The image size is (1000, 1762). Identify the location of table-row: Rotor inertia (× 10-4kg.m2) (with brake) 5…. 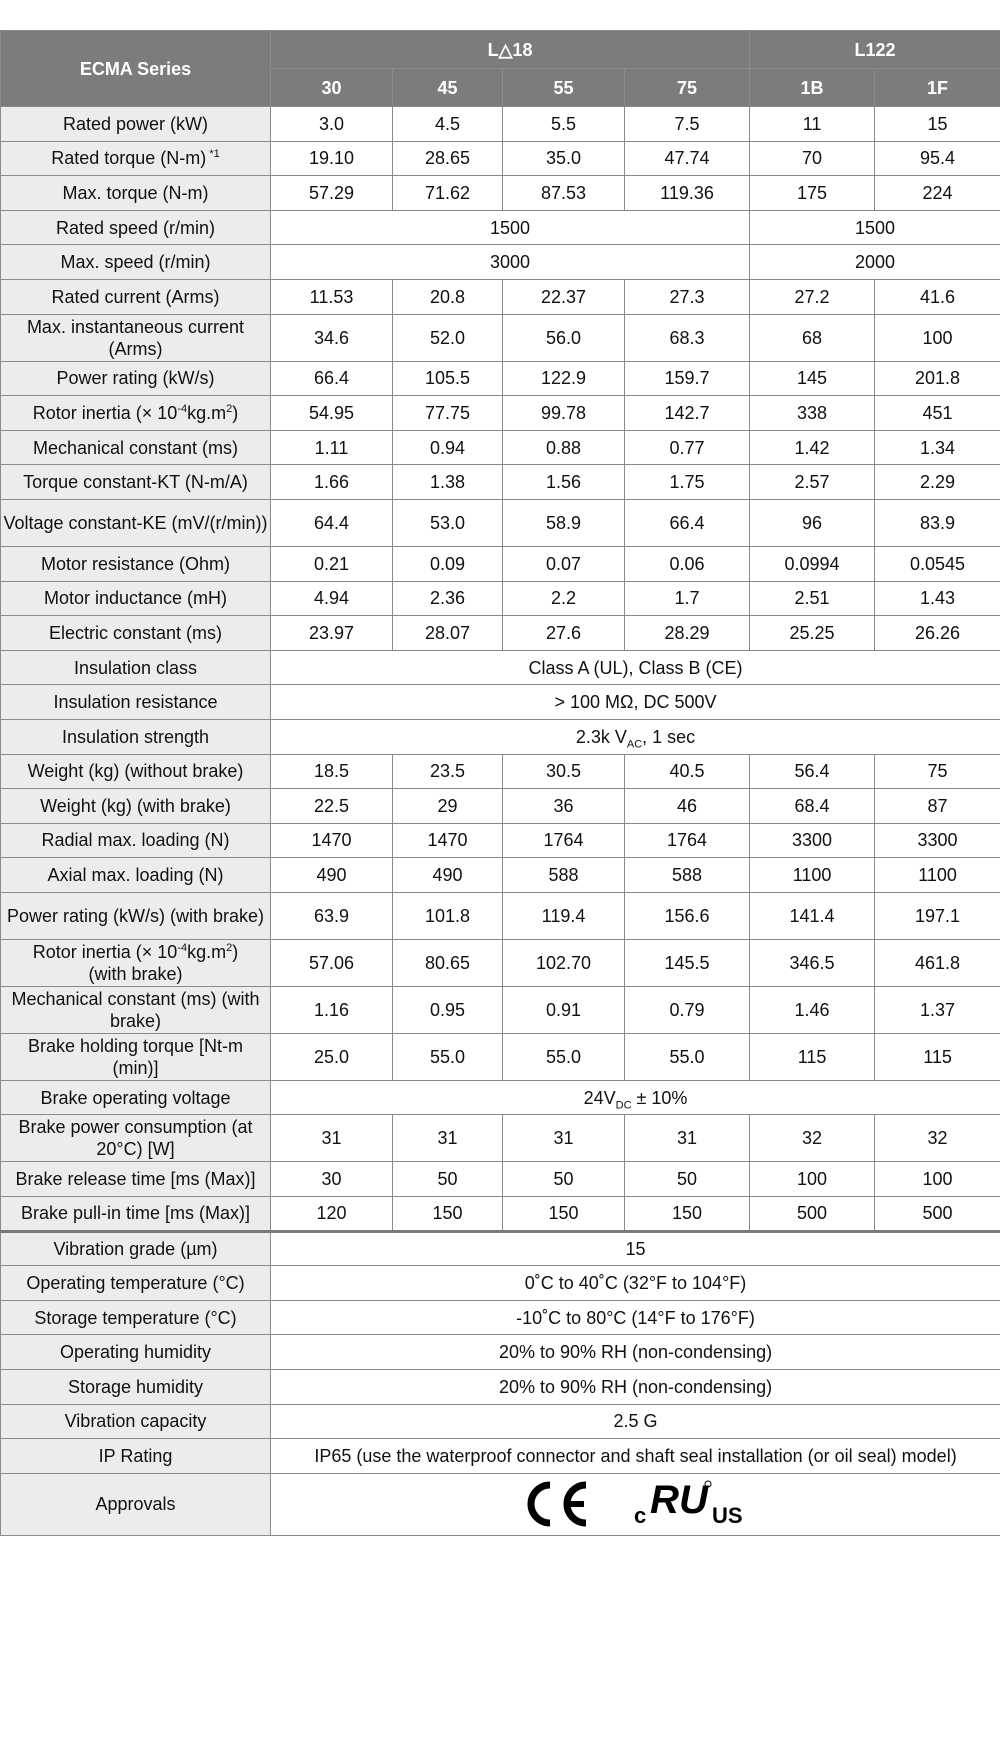
(500, 962).